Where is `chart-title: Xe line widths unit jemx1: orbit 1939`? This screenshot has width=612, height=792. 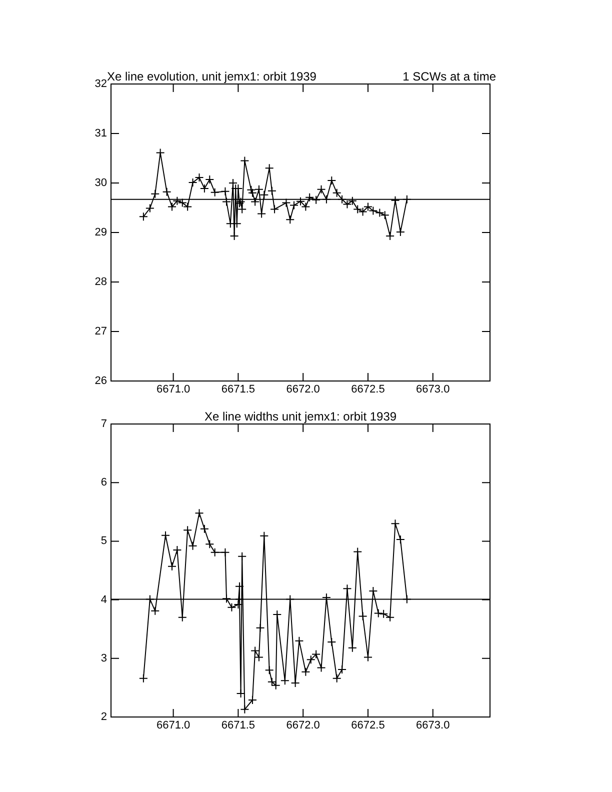
chart-title: Xe line widths unit jemx1: orbit 1939 is located at coordinates (300, 416).